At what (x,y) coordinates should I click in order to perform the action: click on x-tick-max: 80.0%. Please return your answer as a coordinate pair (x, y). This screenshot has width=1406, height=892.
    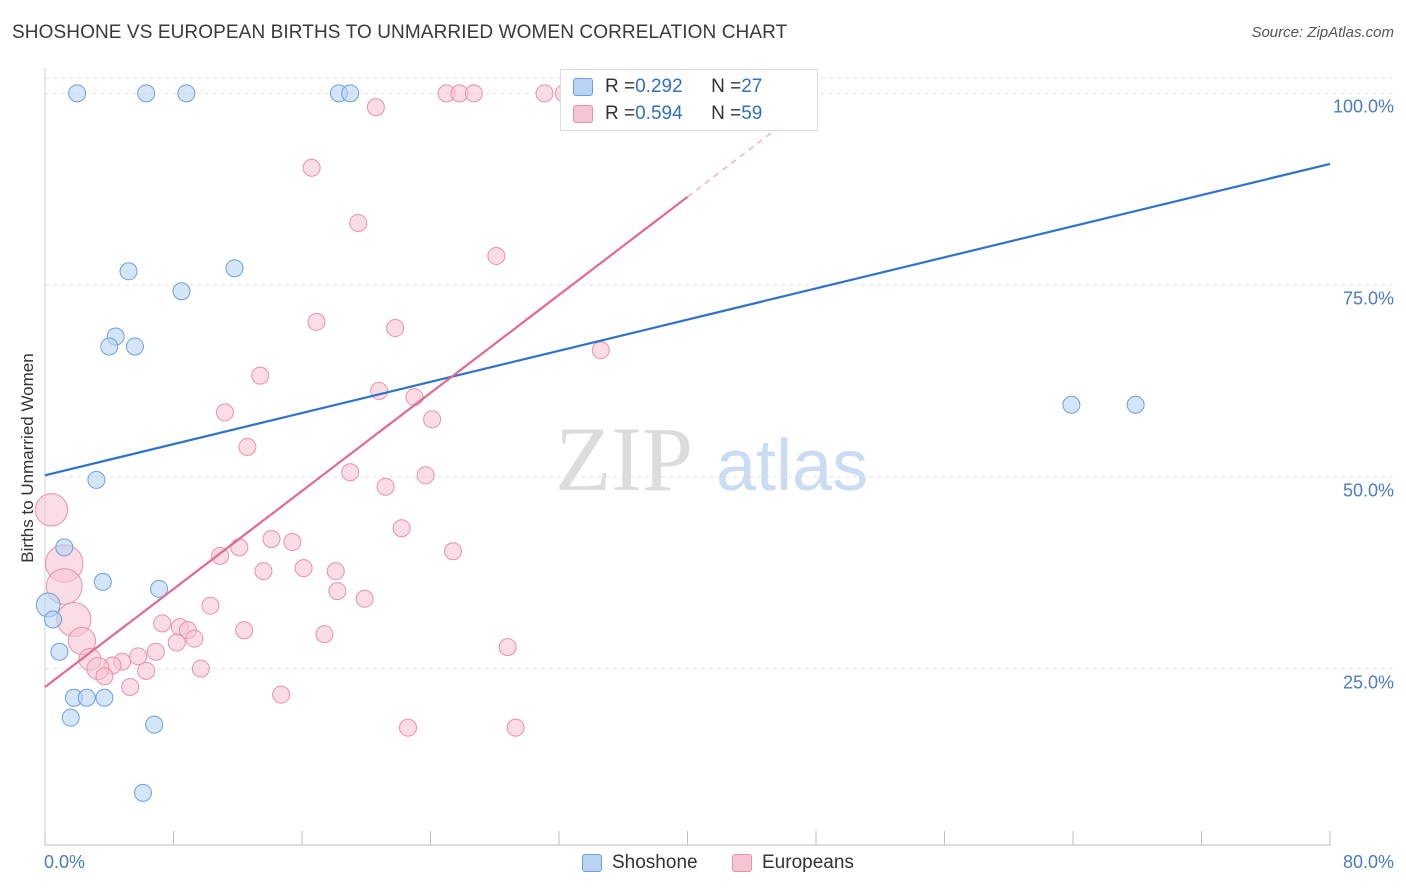
    Looking at the image, I should click on (1368, 862).